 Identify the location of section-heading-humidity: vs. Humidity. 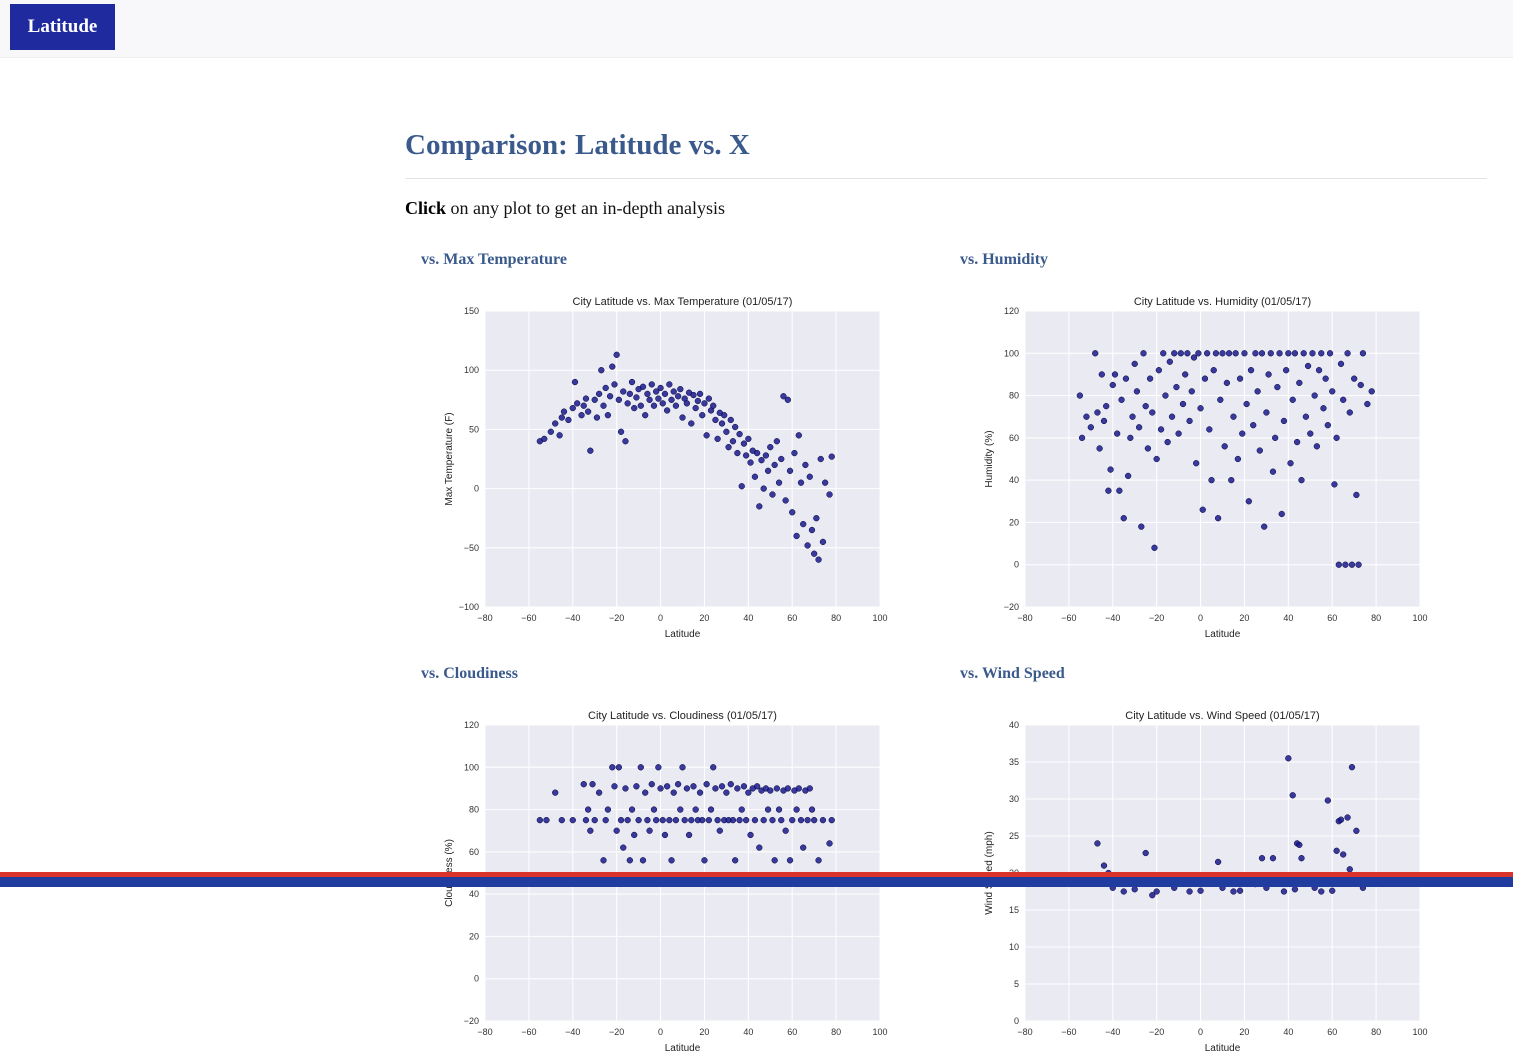
(1004, 259).